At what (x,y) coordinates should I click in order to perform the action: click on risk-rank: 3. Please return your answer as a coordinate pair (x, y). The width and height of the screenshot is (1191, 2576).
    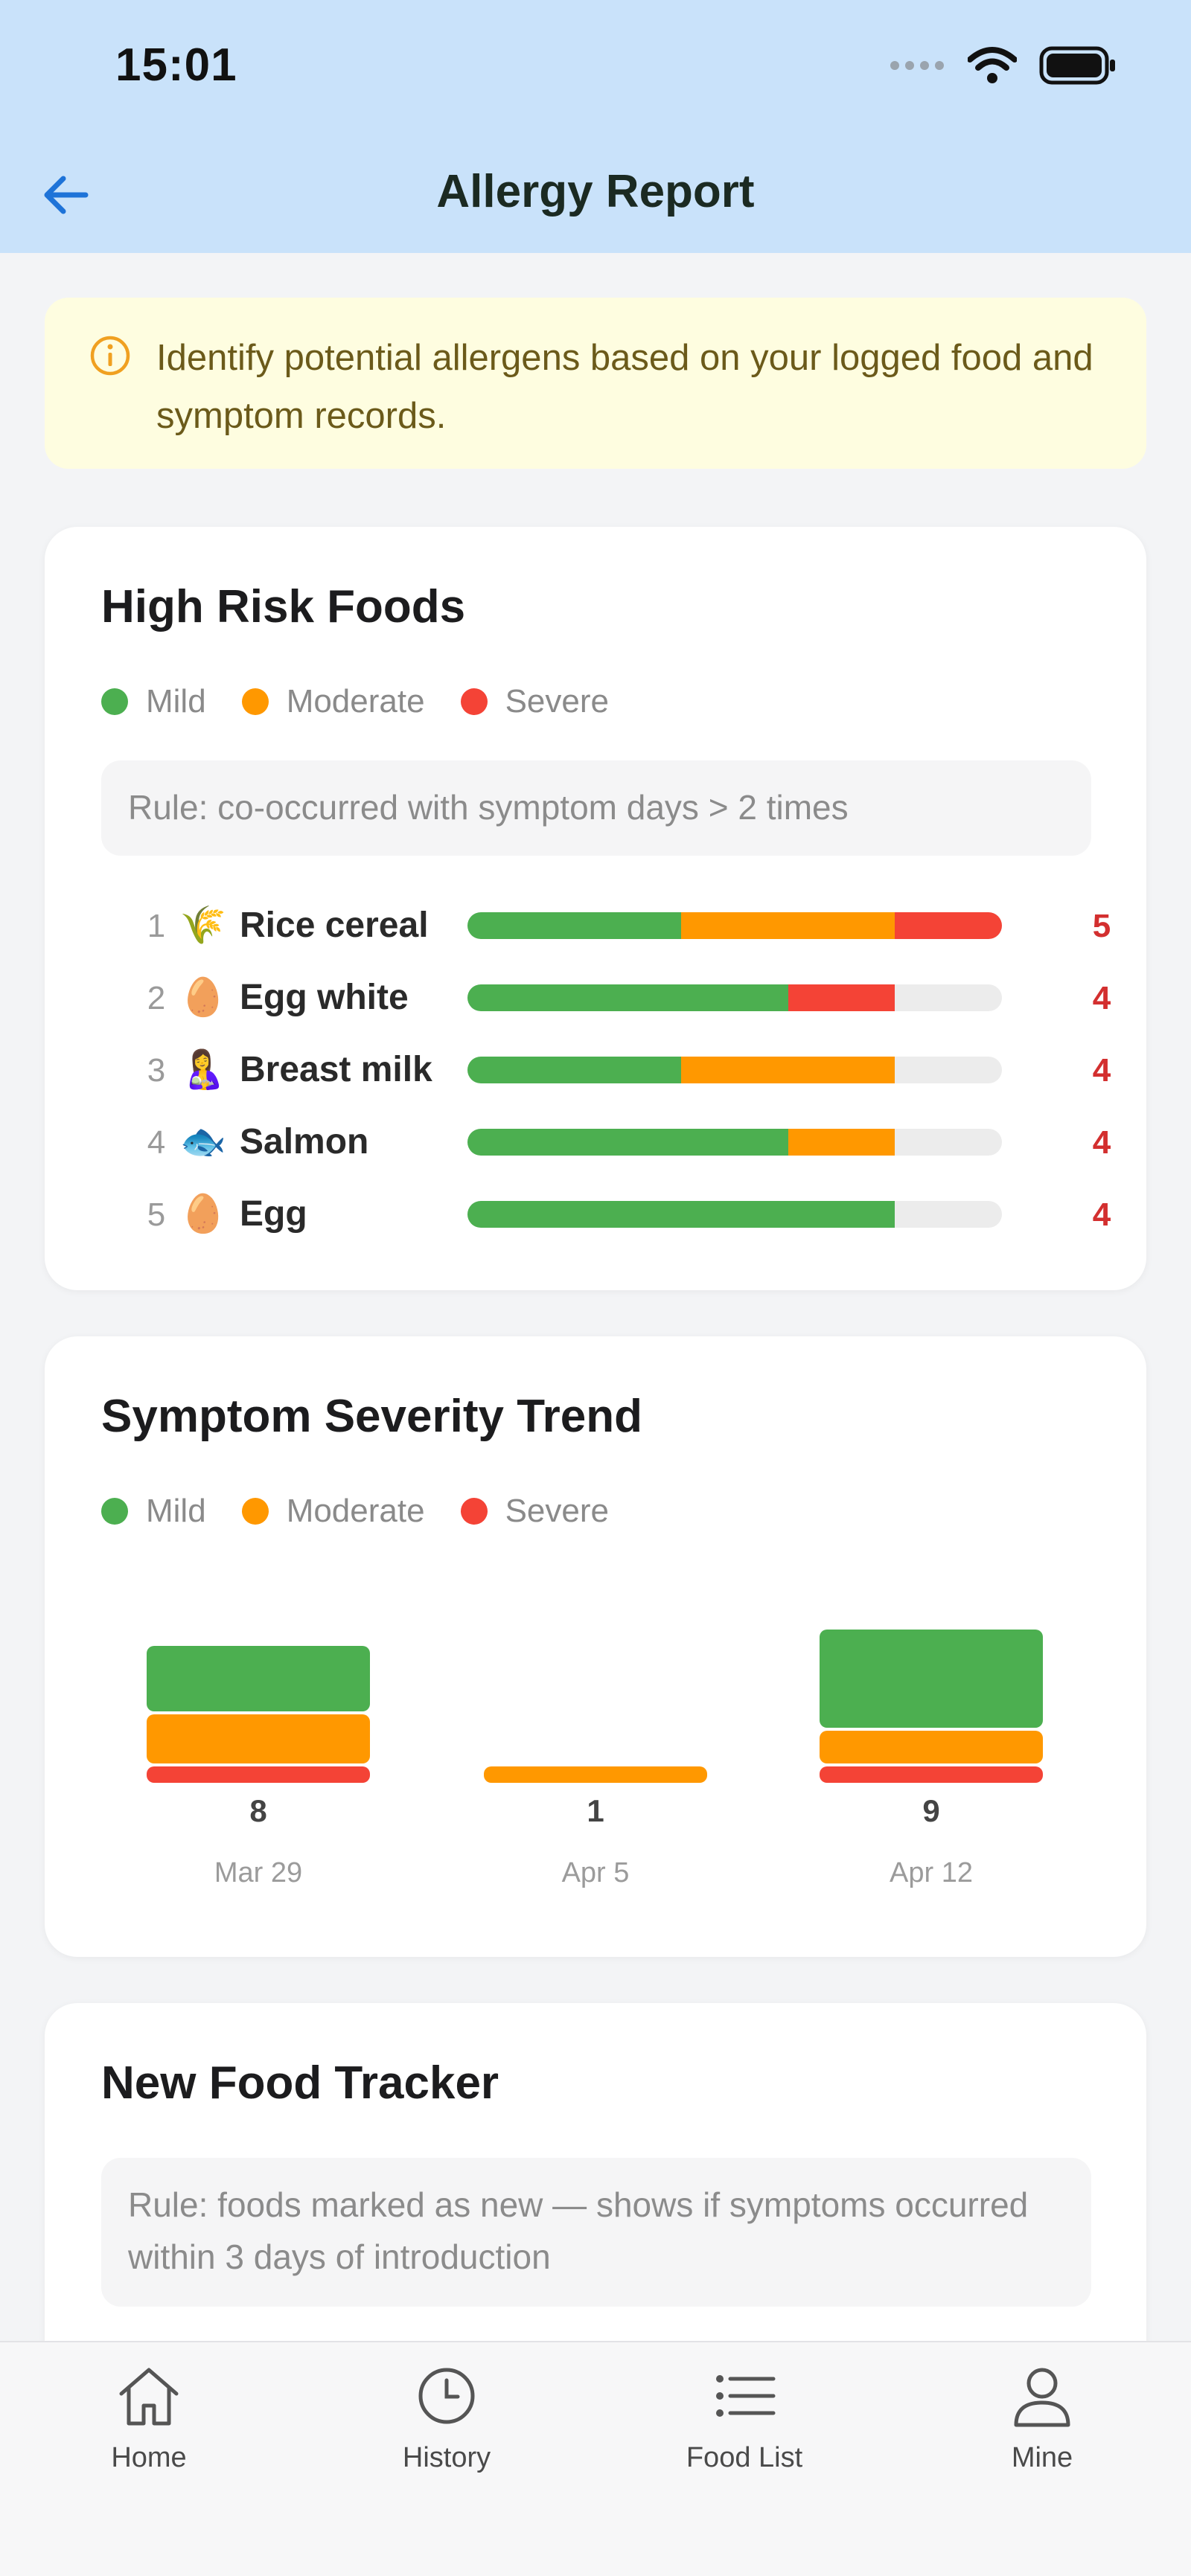
    Looking at the image, I should click on (156, 1071).